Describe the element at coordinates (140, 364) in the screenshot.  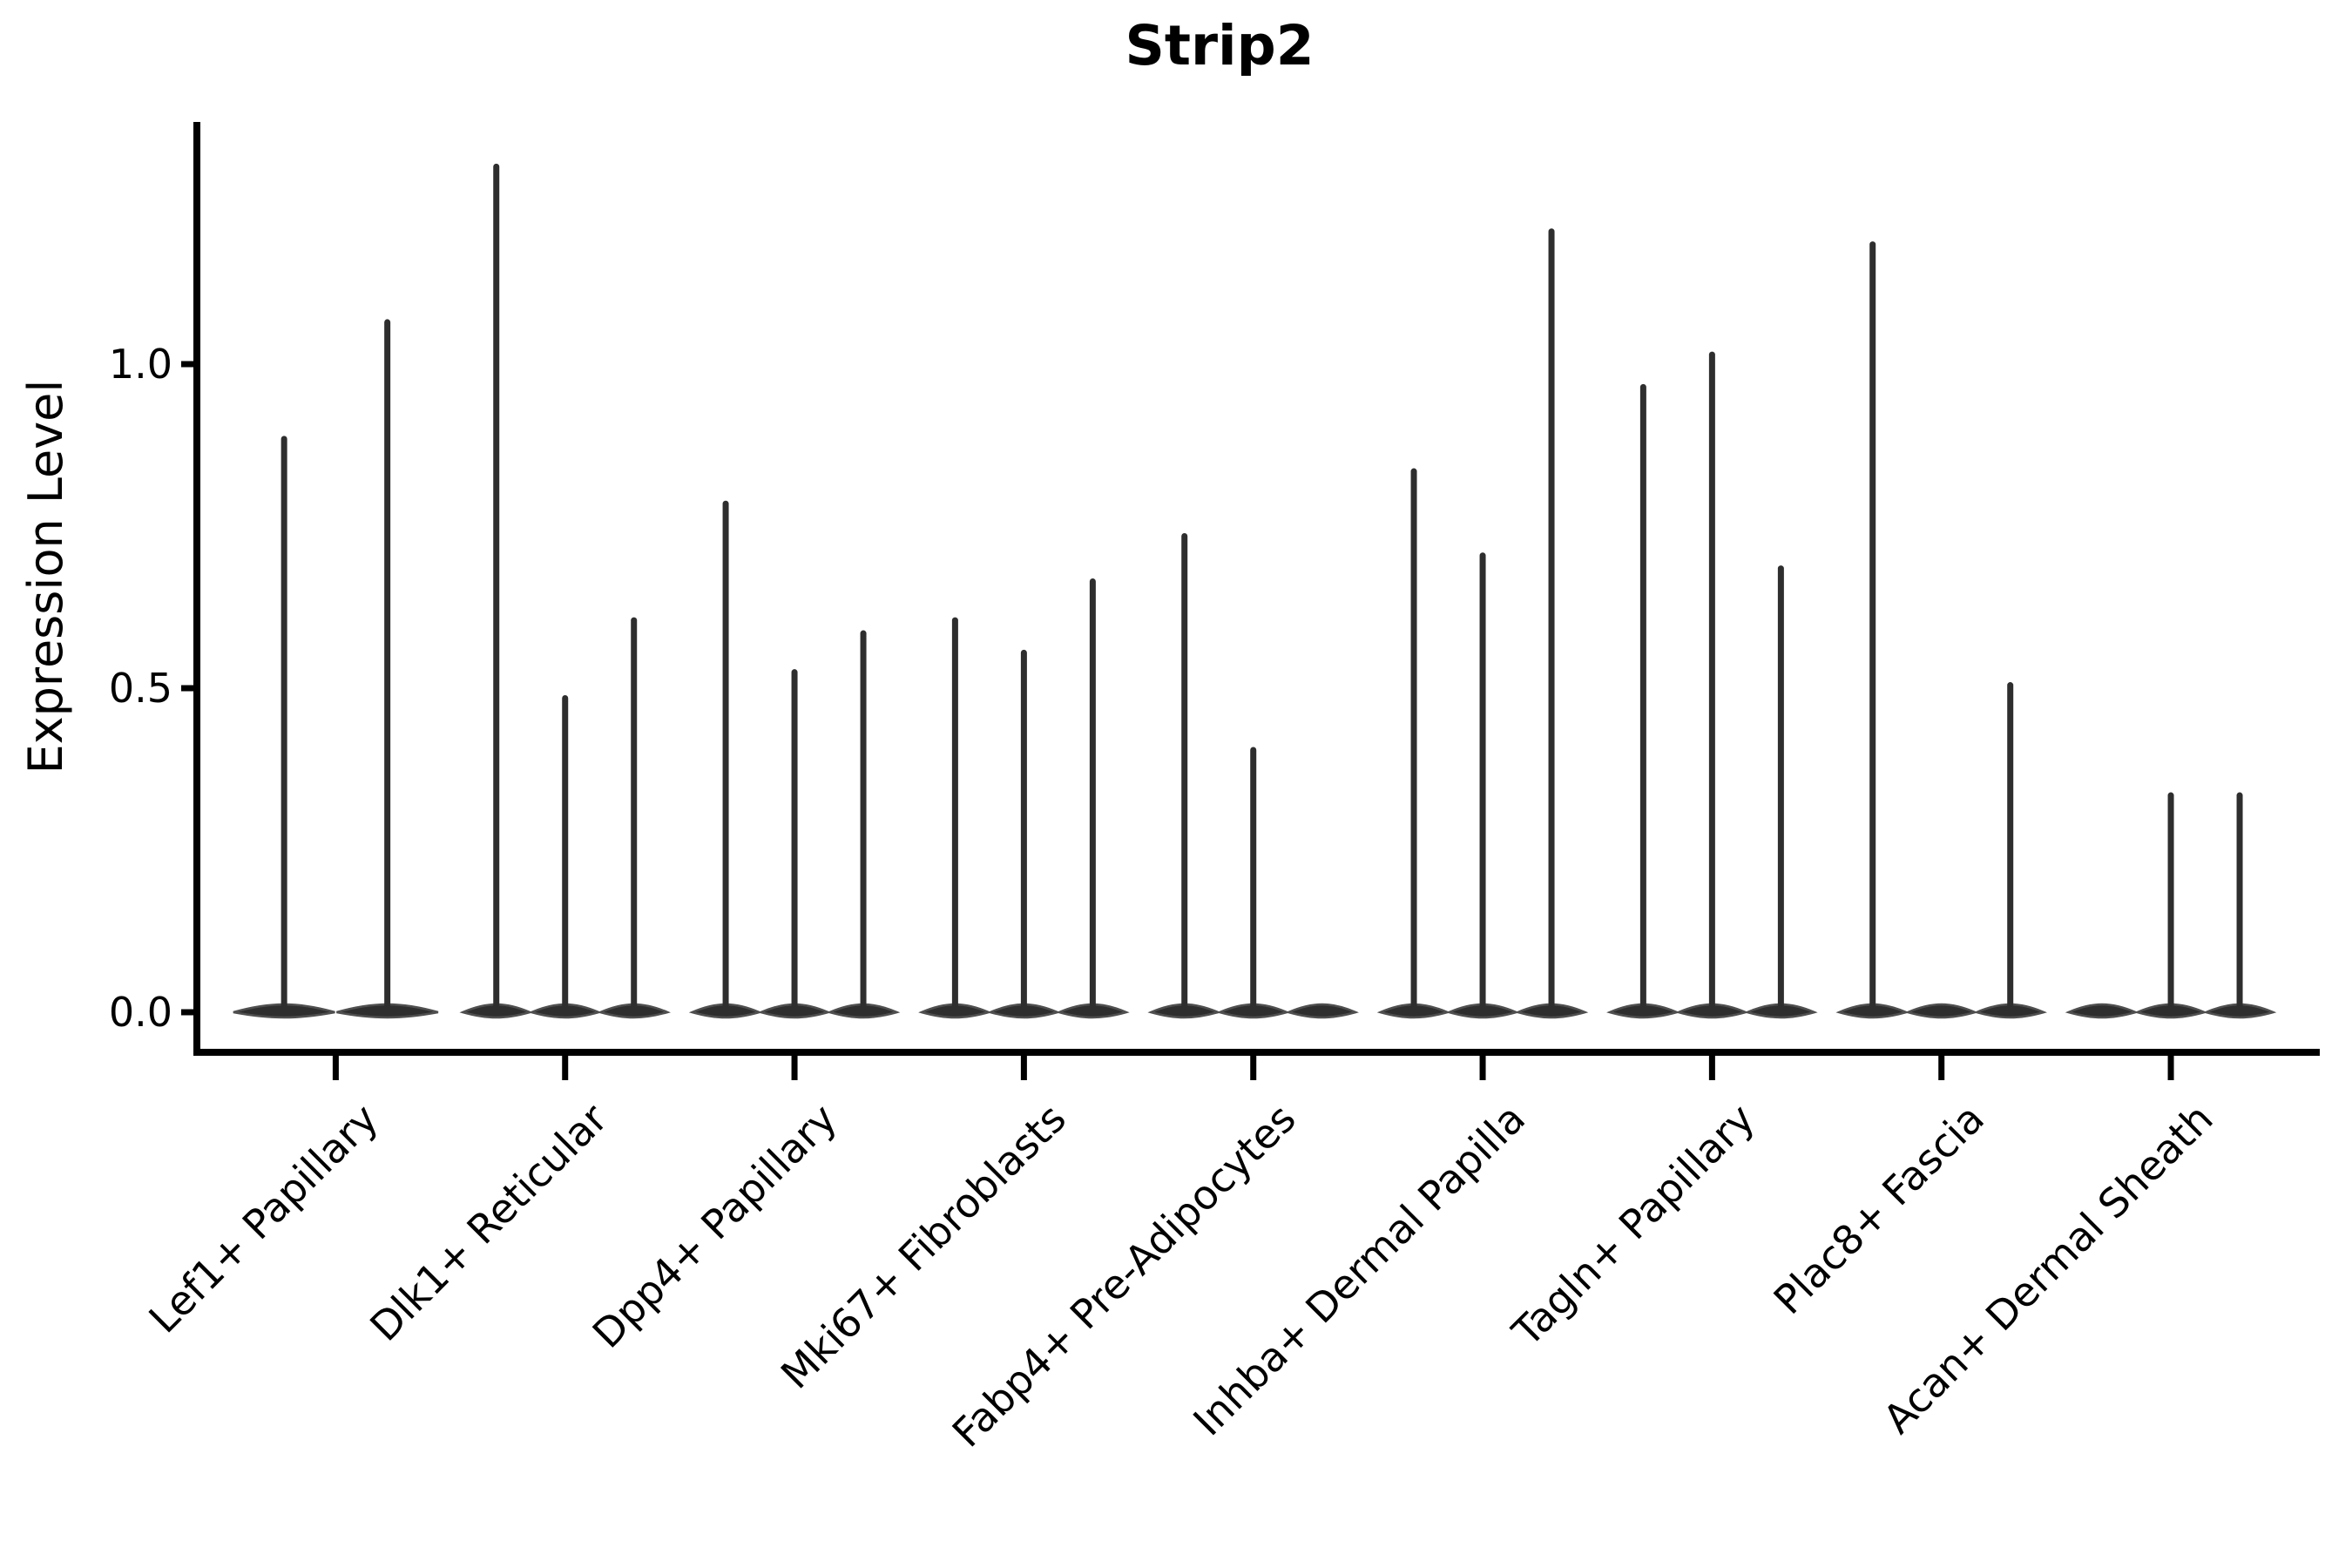
I see `y-tick-label: 1.0` at that location.